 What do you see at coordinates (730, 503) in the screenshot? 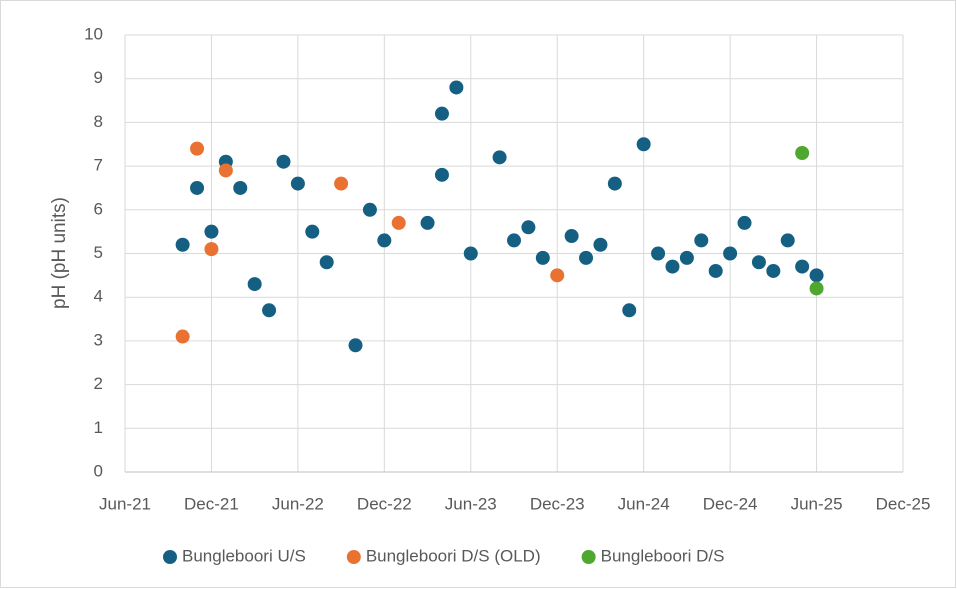
I see `x-tick-label: Dec-24` at bounding box center [730, 503].